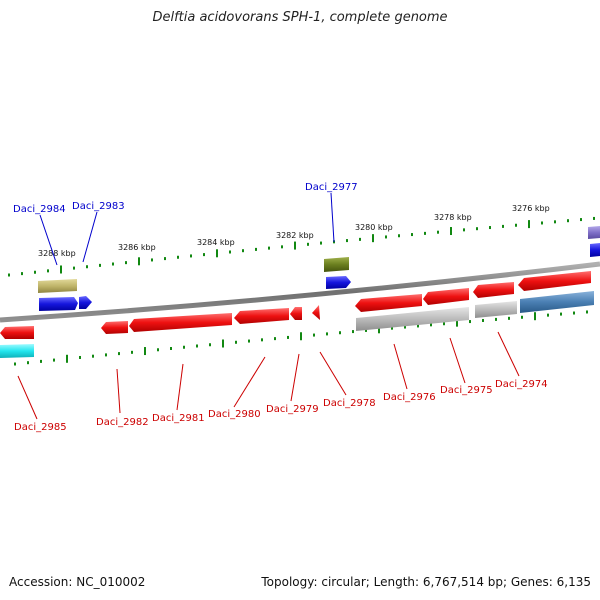  I want to click on tick-label-3282: 3282 kbp, so click(295, 235).